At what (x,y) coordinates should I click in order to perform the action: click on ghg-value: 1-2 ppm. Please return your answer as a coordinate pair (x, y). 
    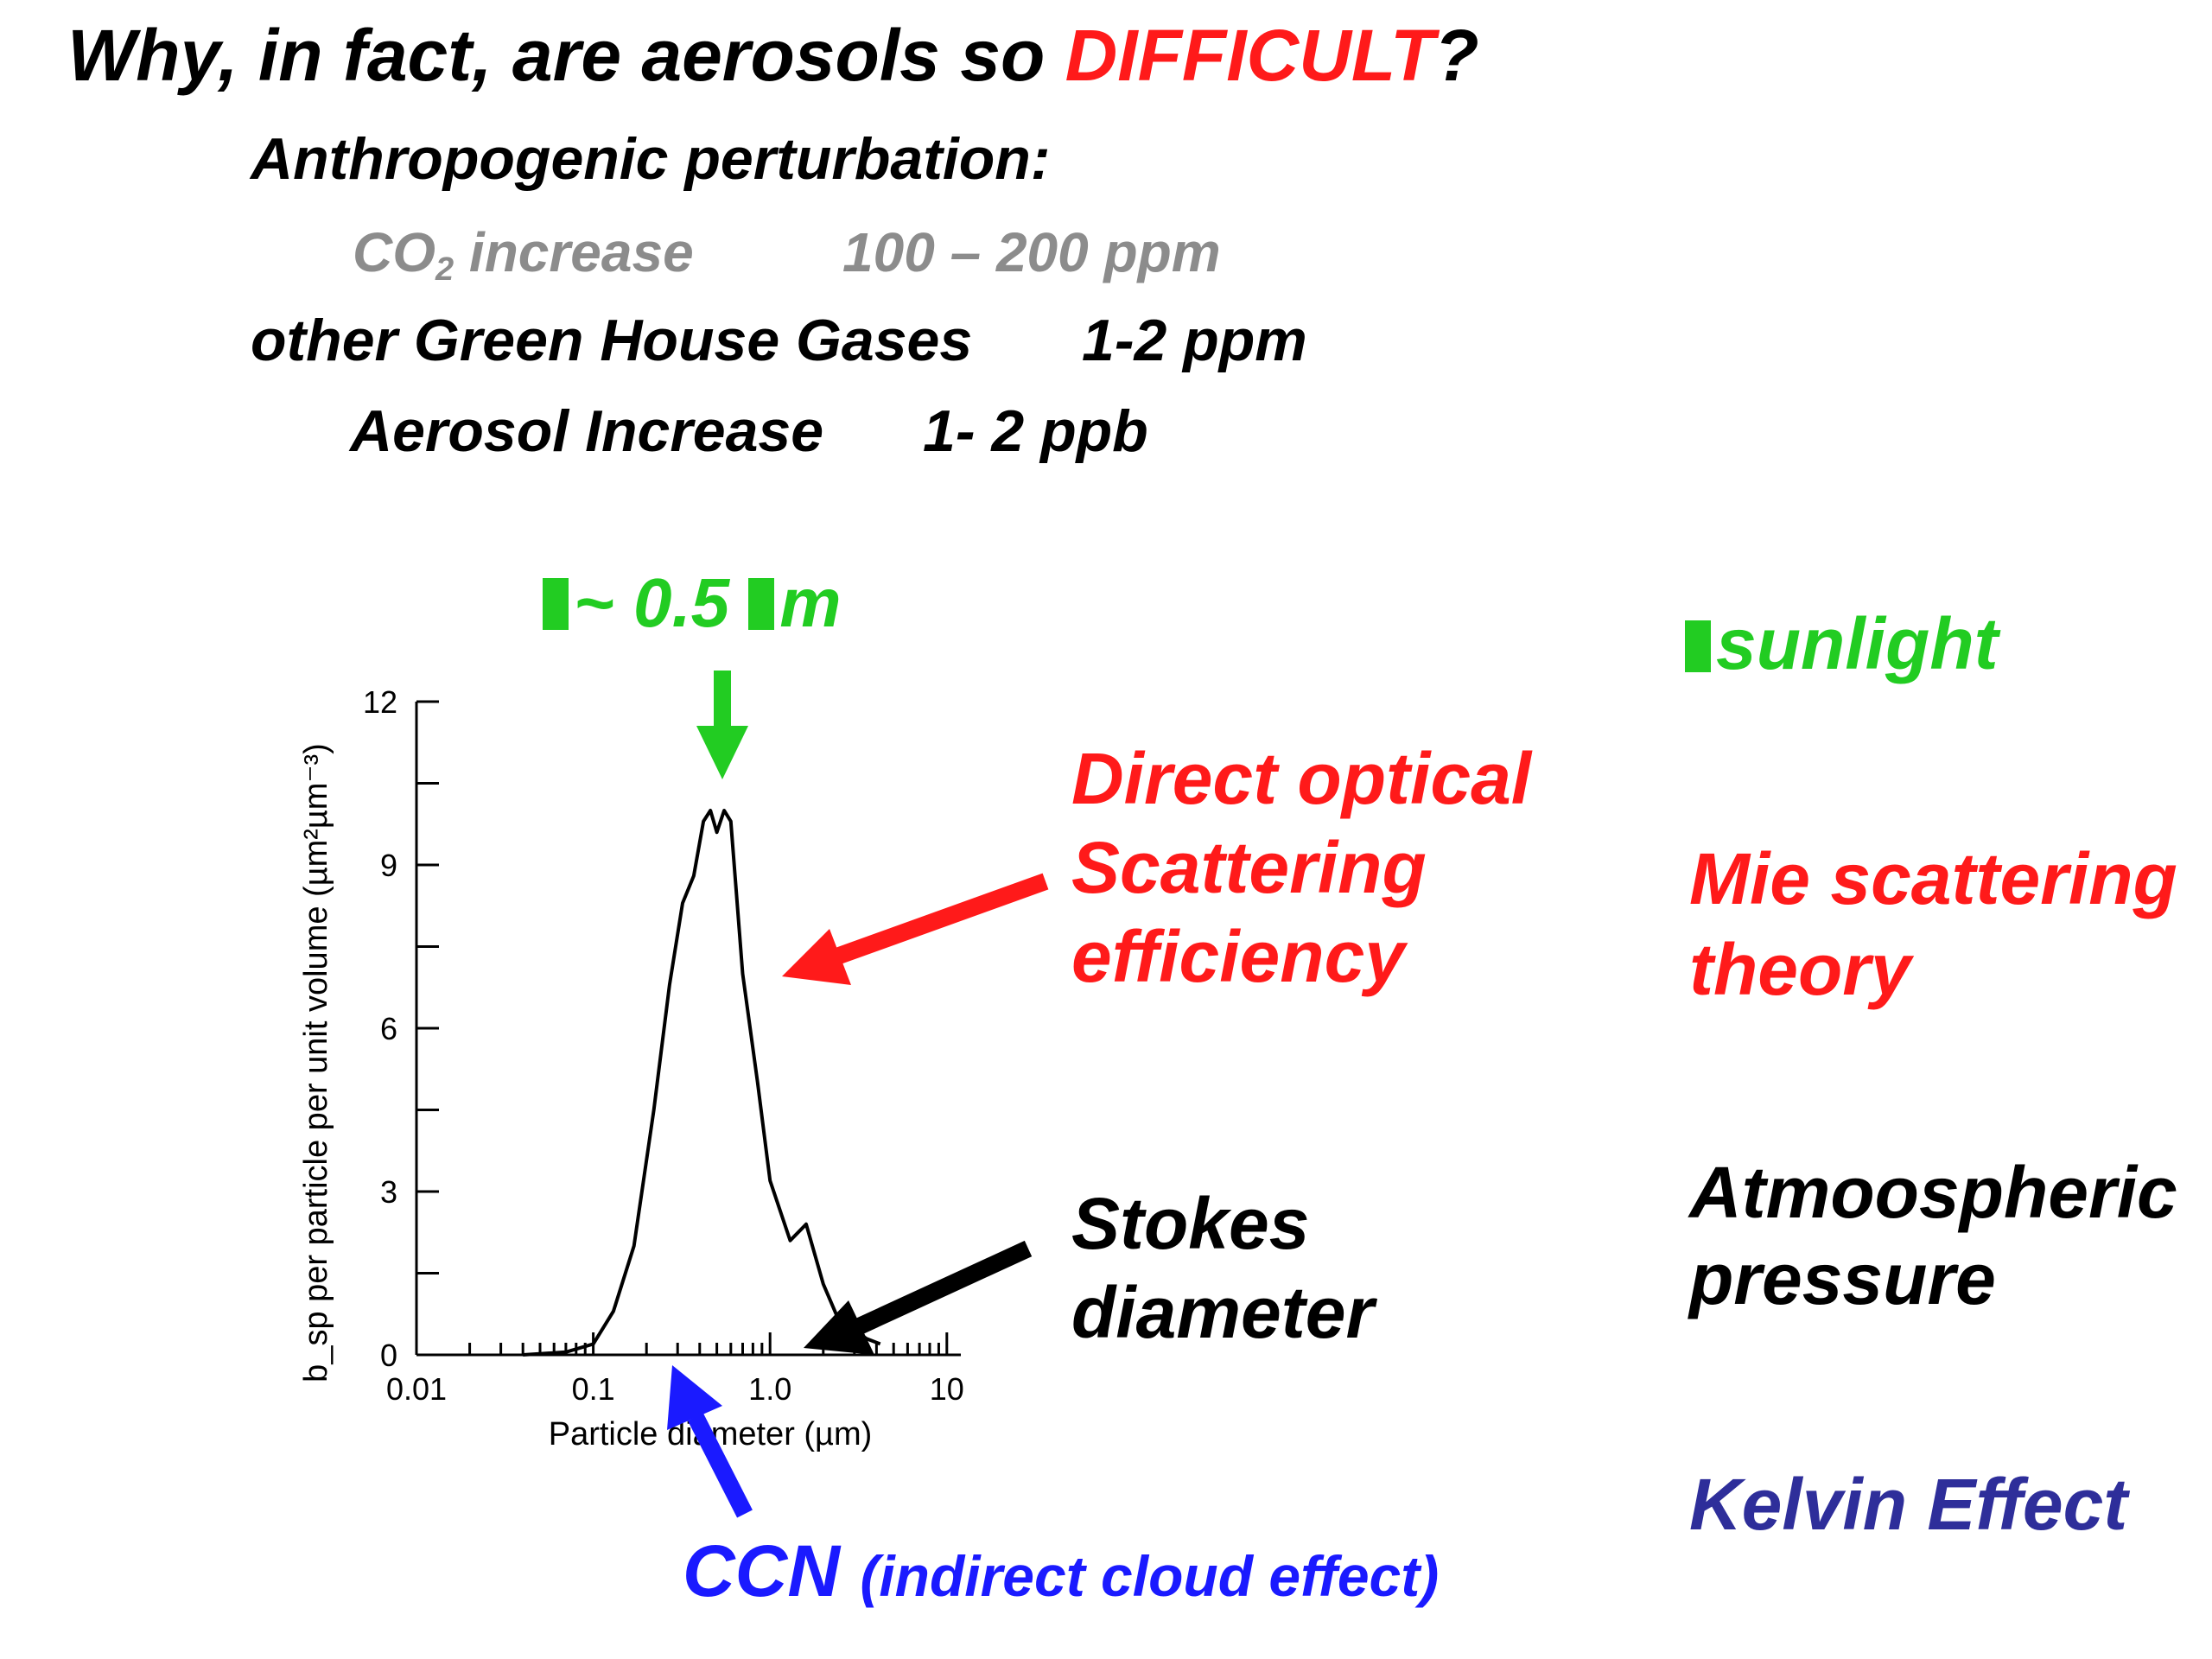
    Looking at the image, I should click on (1194, 340).